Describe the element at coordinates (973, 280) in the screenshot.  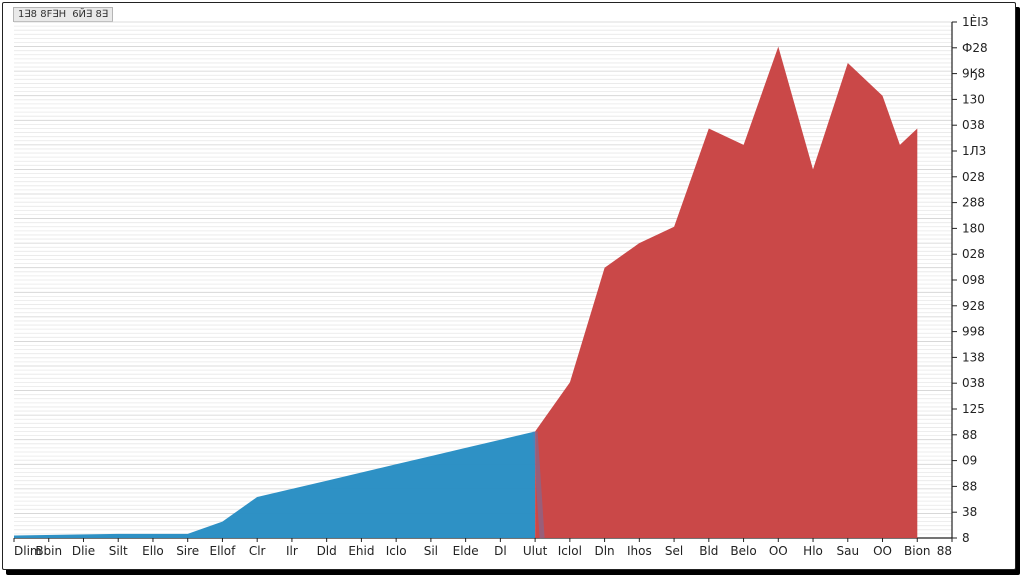
I see `y-tick-label: 098` at that location.